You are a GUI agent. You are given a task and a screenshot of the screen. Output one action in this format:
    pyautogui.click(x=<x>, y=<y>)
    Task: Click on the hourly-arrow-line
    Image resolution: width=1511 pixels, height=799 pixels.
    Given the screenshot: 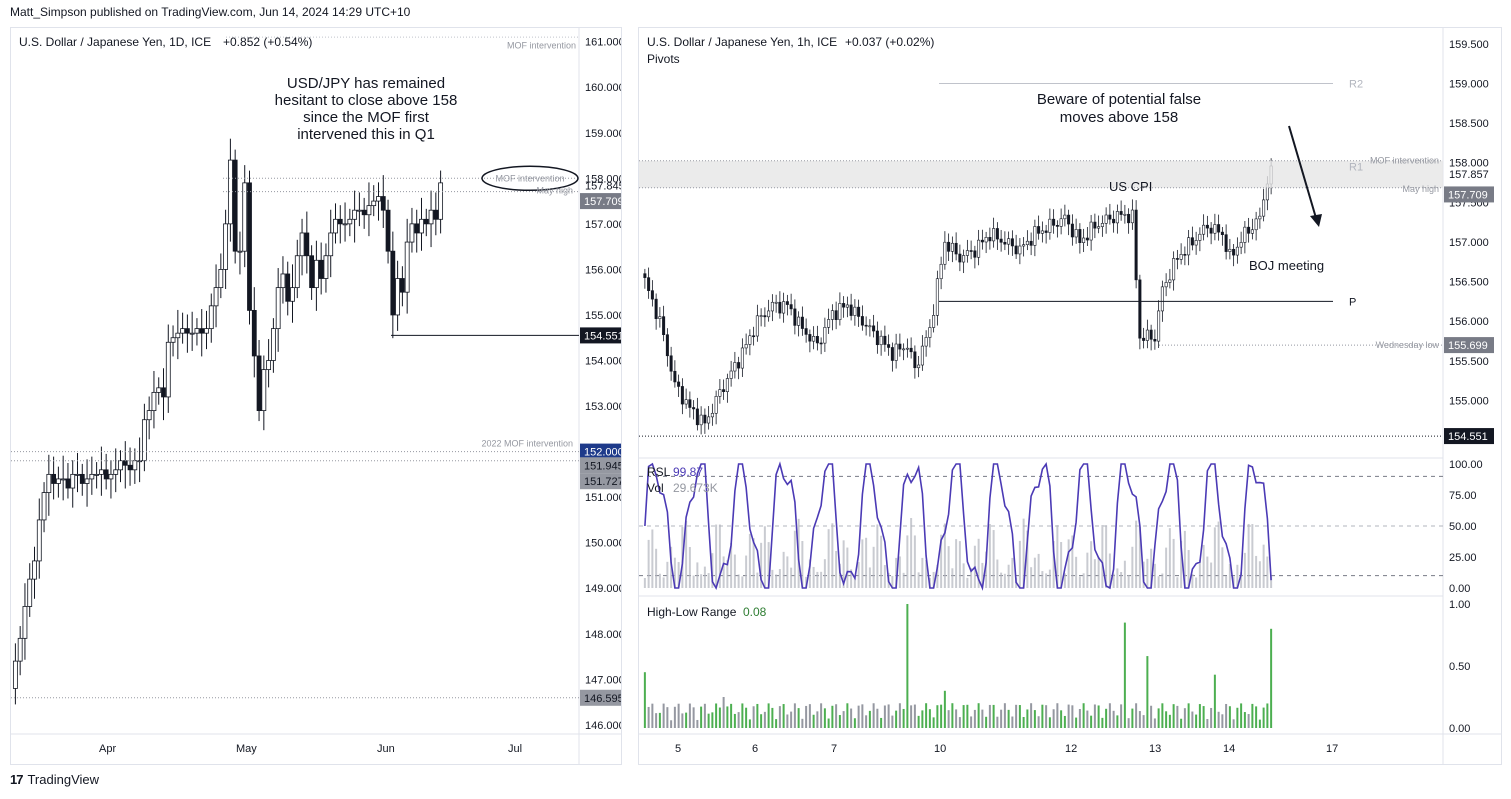 What is the action you would take?
    pyautogui.click(x=1302, y=172)
    